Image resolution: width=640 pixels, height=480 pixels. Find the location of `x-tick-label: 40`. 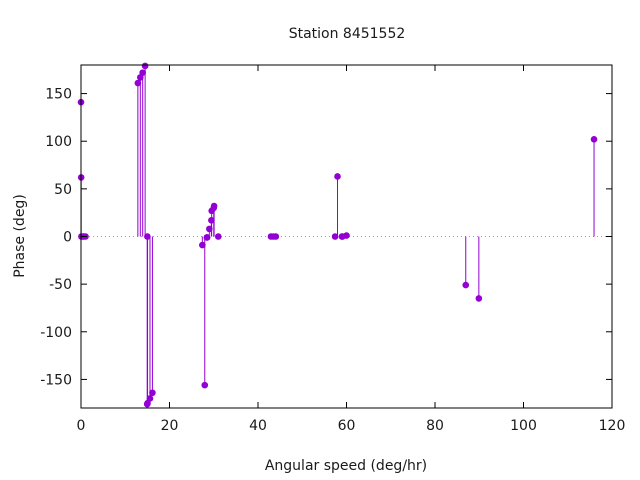

x-tick-label: 40 is located at coordinates (258, 426).